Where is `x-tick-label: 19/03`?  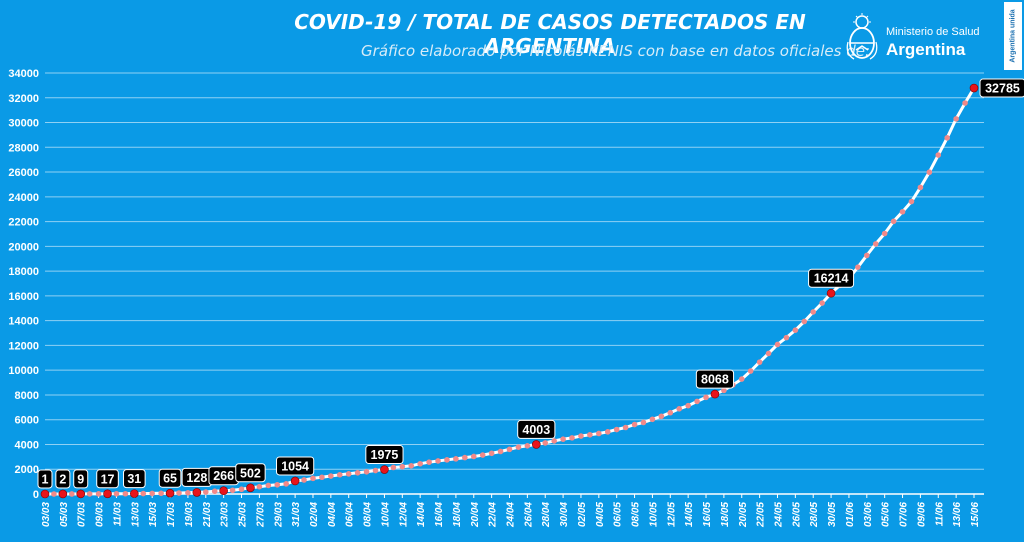 x-tick-label: 19/03 is located at coordinates (189, 514).